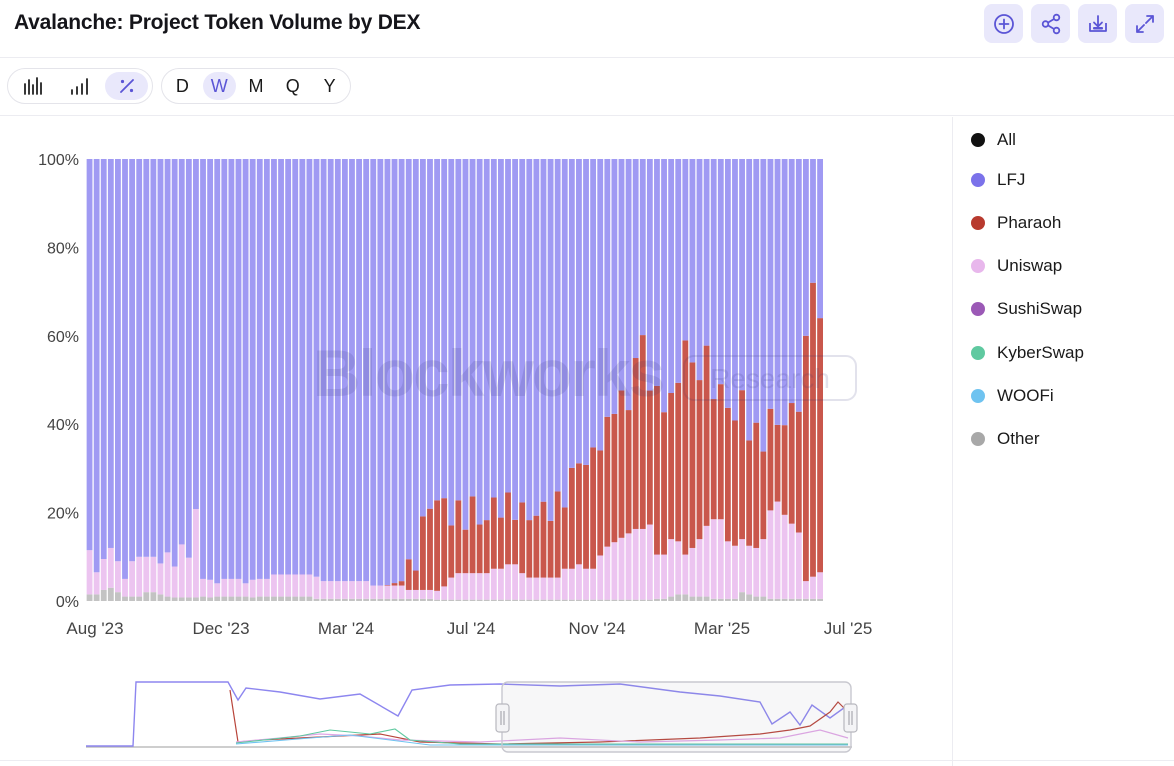  What do you see at coordinates (1016, 223) in the screenshot?
I see `legend-item-pharaoh: Pharaoh` at bounding box center [1016, 223].